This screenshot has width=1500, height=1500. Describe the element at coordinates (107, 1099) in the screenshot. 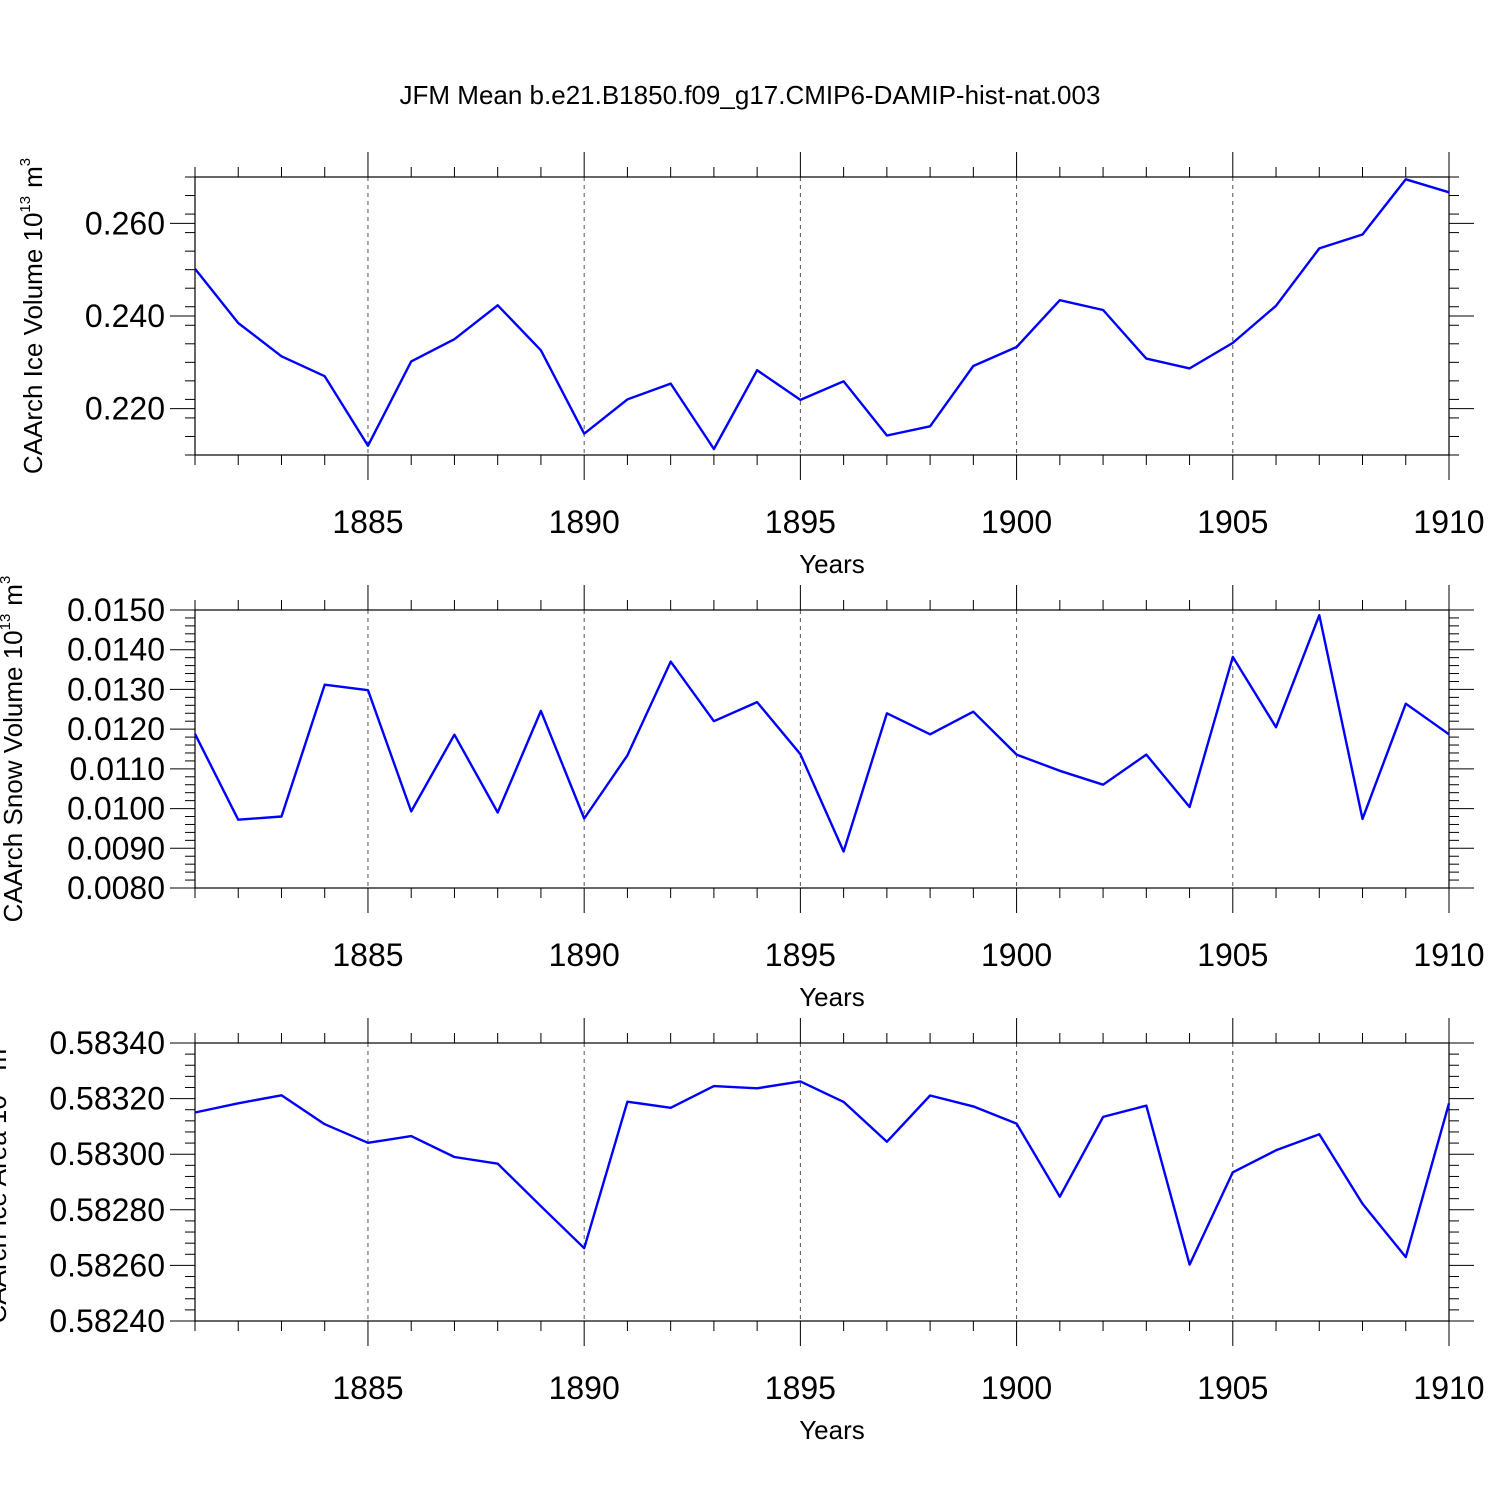

I see `y-tick-label: 0.58320` at that location.